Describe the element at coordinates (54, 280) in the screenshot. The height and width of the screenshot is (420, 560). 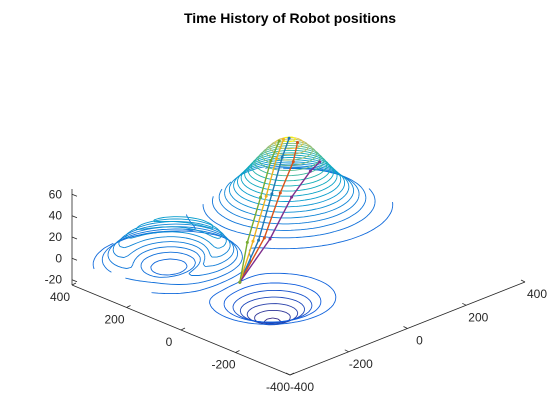
I see `z-tick-label: -20` at that location.